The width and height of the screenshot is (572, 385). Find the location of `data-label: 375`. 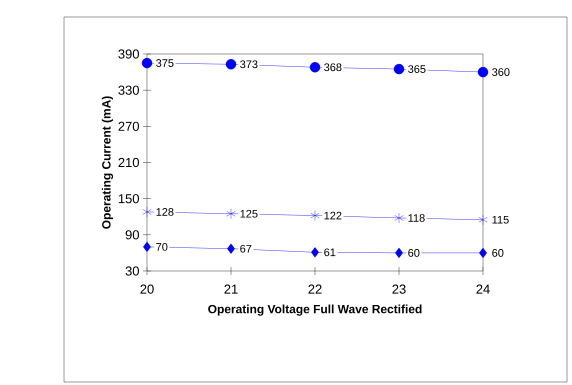

data-label: 375 is located at coordinates (165, 63).